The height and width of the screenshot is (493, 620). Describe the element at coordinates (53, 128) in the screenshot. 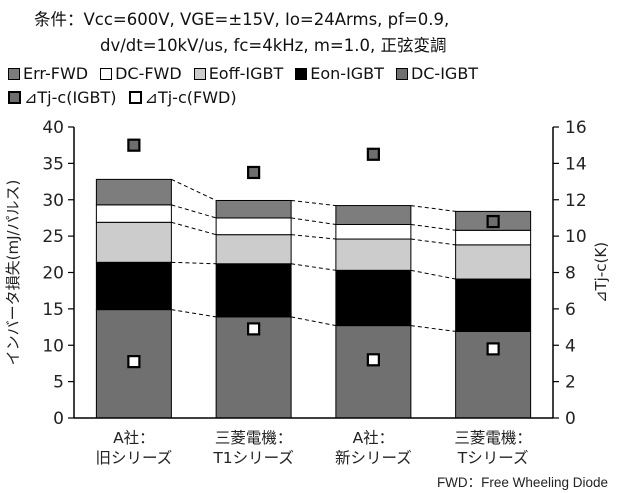

I see `y-tick-label: 40` at that location.